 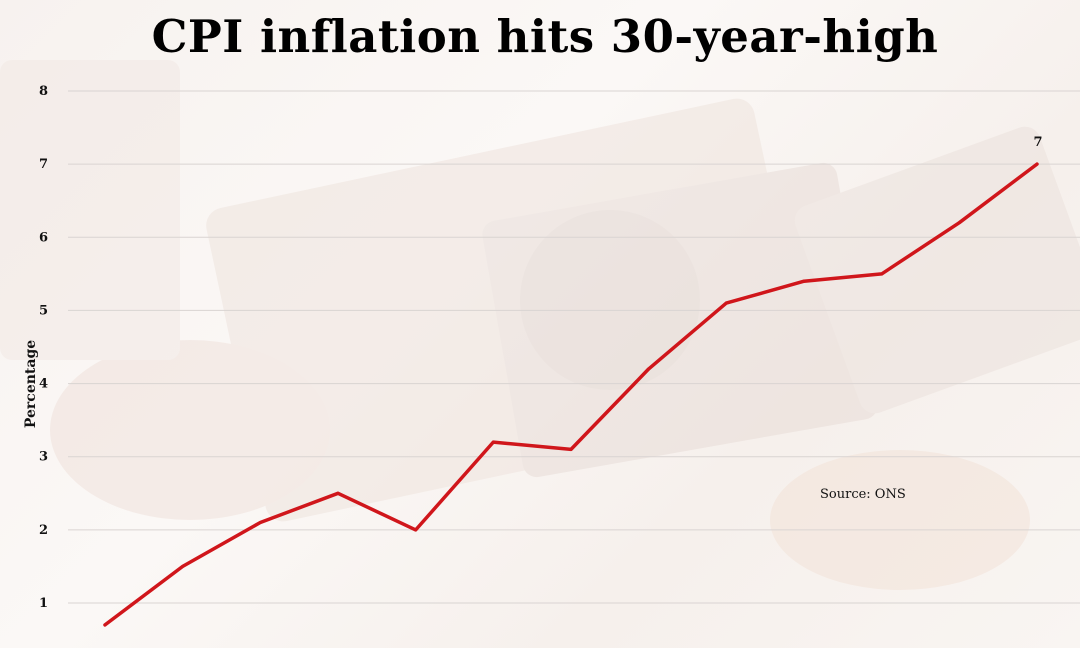 I want to click on y-tick-label: 7, so click(x=43, y=164).